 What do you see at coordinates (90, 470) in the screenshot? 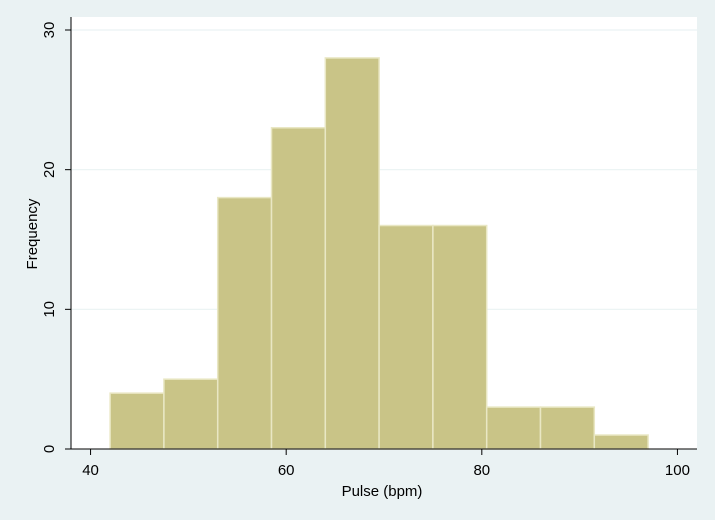
I see `x-tick-label: 40` at bounding box center [90, 470].